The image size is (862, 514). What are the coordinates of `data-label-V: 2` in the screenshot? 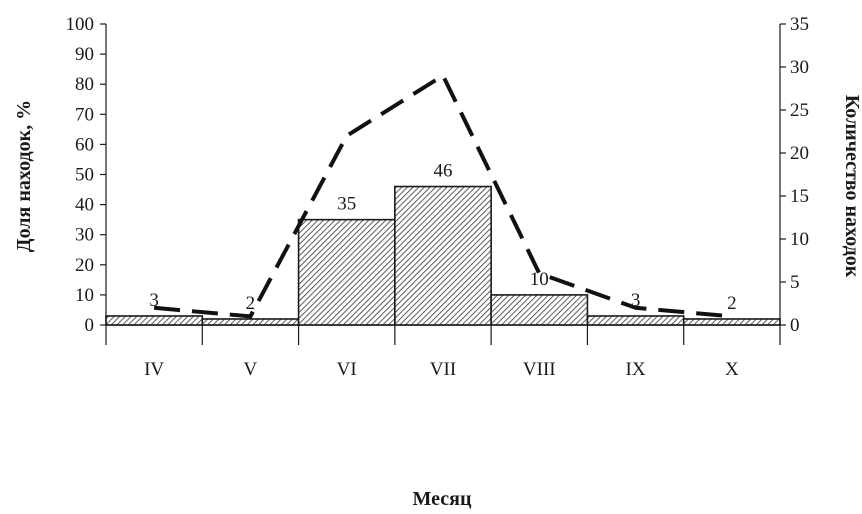 It's located at (251, 303).